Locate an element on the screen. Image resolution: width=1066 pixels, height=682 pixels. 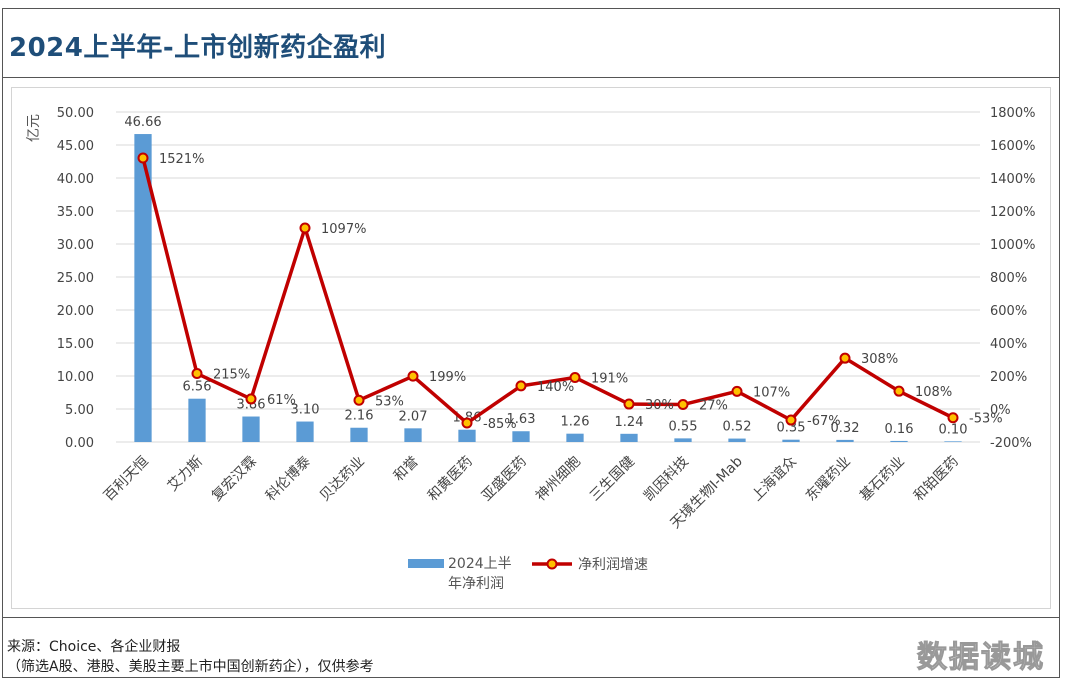
bar-value-label: 6.56 is located at coordinates (197, 387).